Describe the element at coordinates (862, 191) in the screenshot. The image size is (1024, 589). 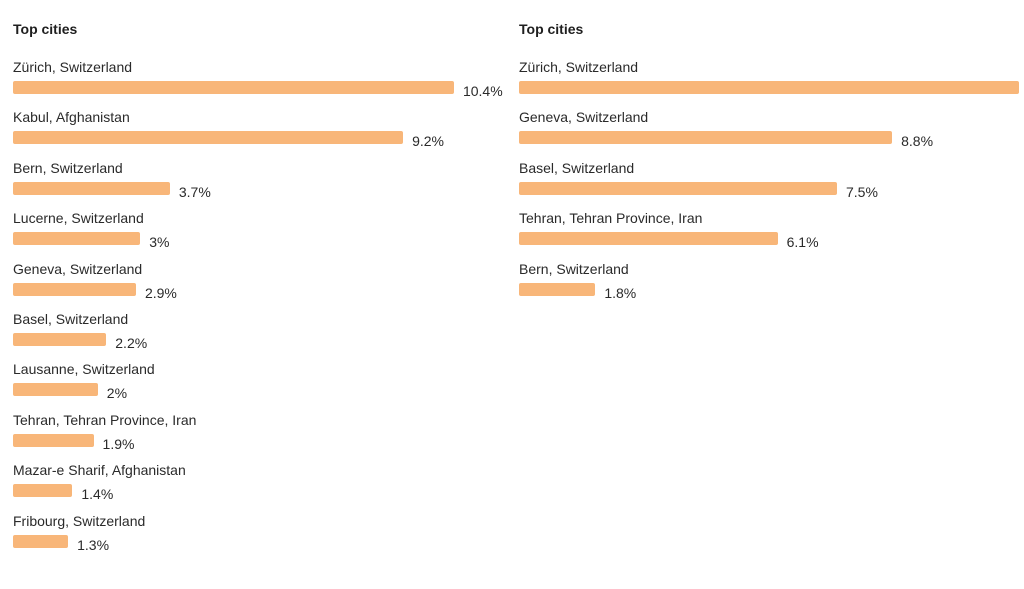
I see `city-percentage: 7.5%` at that location.